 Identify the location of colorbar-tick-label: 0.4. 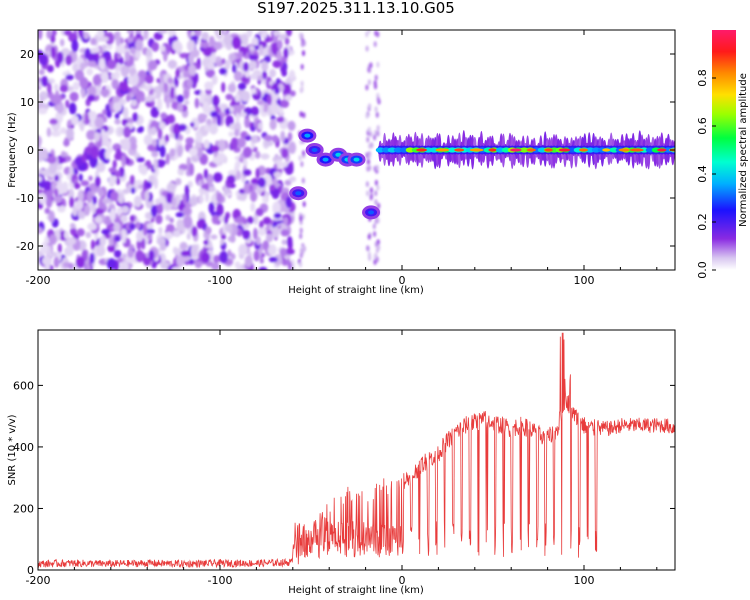
(702, 174).